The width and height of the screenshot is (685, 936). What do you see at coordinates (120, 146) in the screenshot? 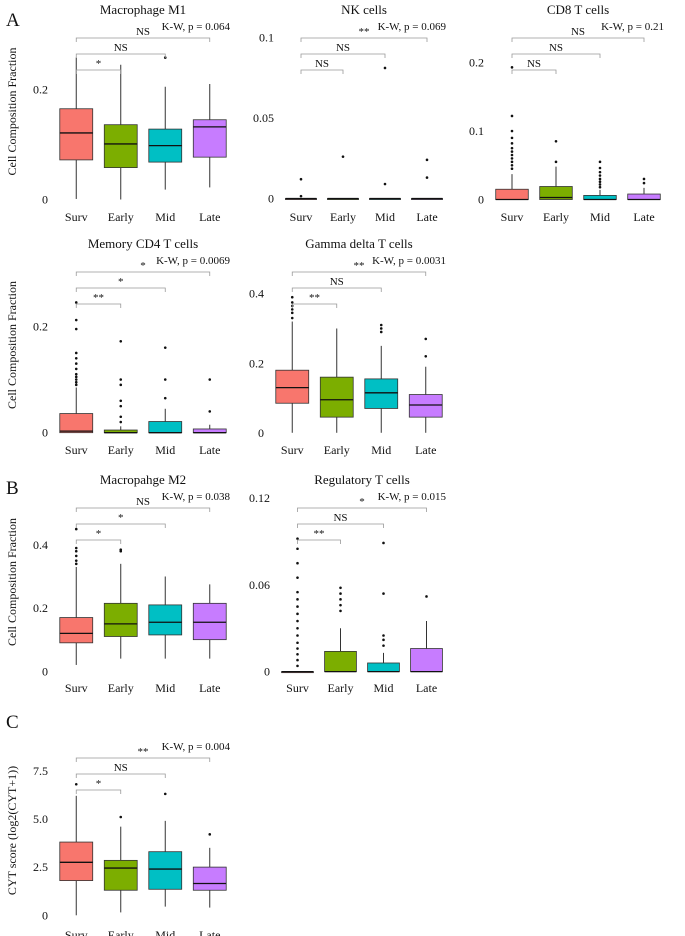
I see `macro-m1-early-box` at bounding box center [120, 146].